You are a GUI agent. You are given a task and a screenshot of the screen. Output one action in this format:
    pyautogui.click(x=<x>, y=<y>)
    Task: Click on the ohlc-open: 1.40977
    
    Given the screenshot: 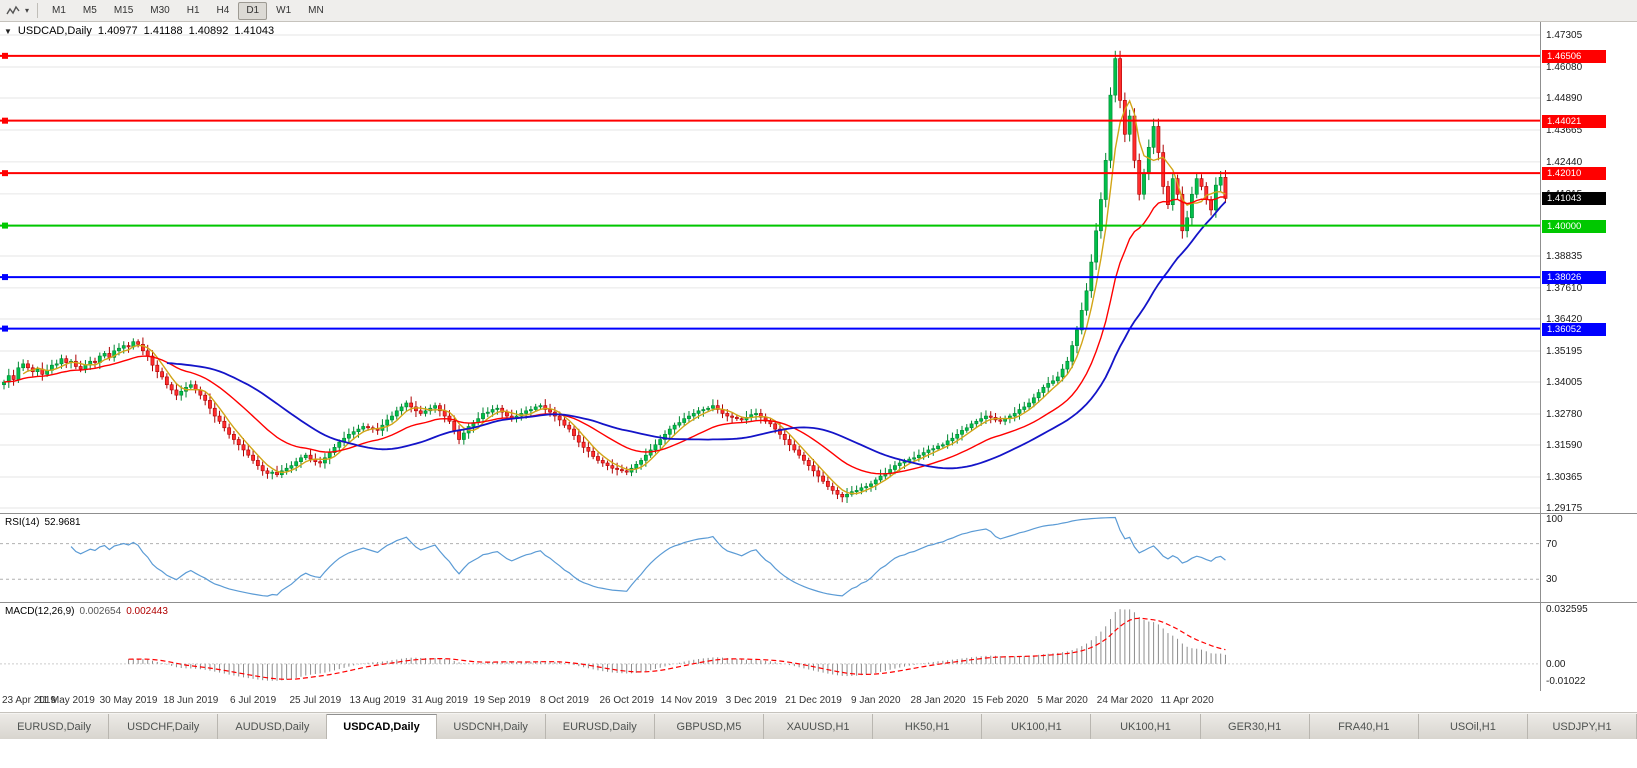 What is the action you would take?
    pyautogui.click(x=117, y=31)
    